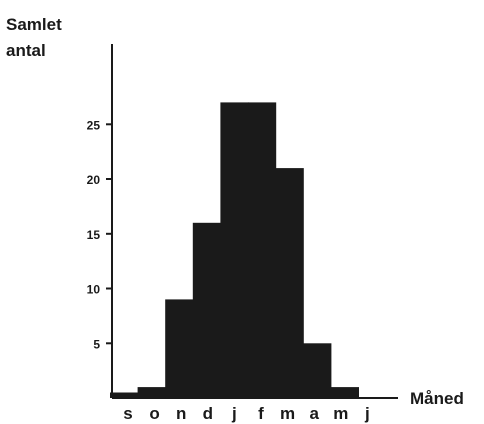 This screenshot has width=484, height=424. What do you see at coordinates (340, 413) in the screenshot?
I see `x-tick-label-8: m` at bounding box center [340, 413].